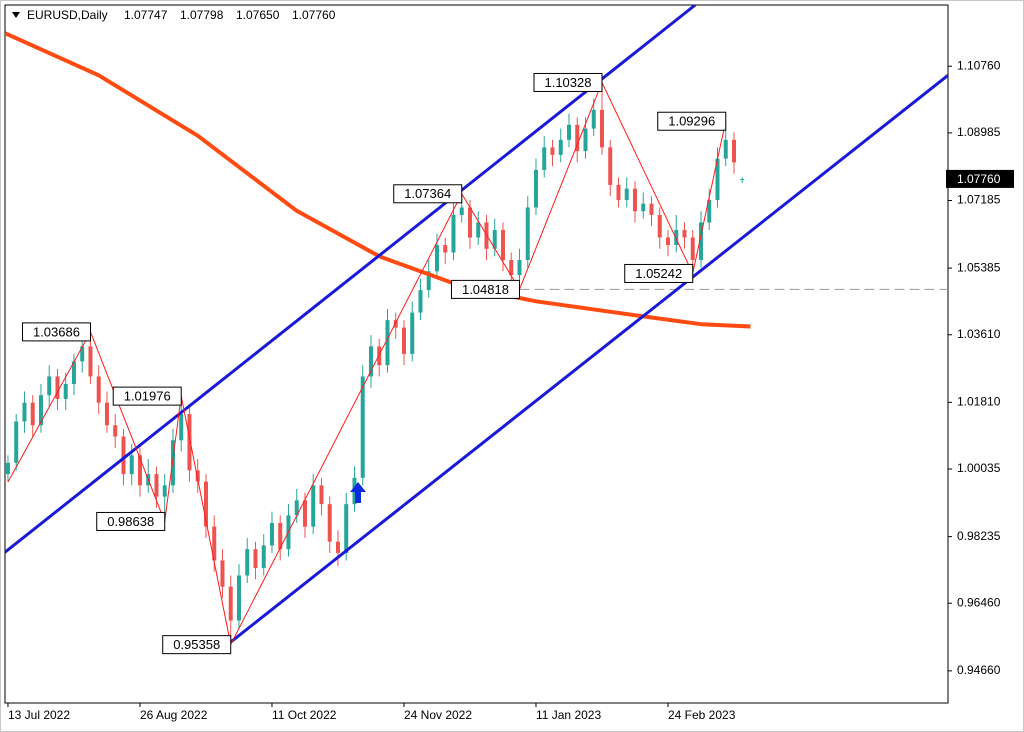 This screenshot has width=1024, height=732. Describe the element at coordinates (304, 715) in the screenshot. I see `x-tick-label: 11 Oct 2022` at that location.